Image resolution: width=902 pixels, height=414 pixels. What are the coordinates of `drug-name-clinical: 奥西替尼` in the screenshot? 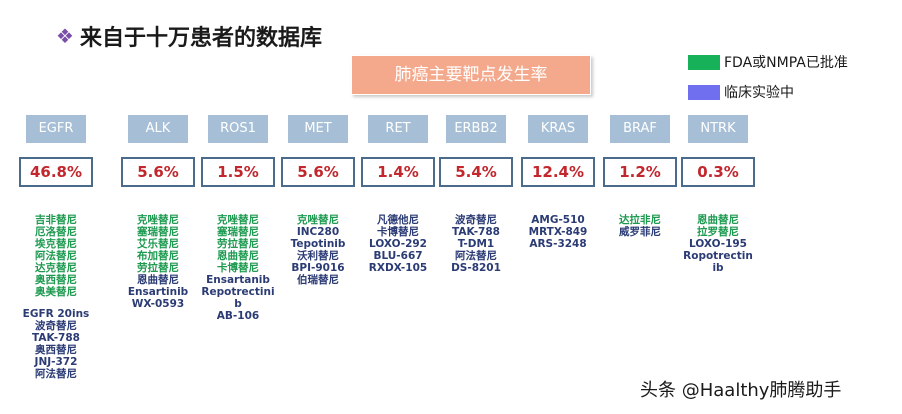 It's located at (56, 350).